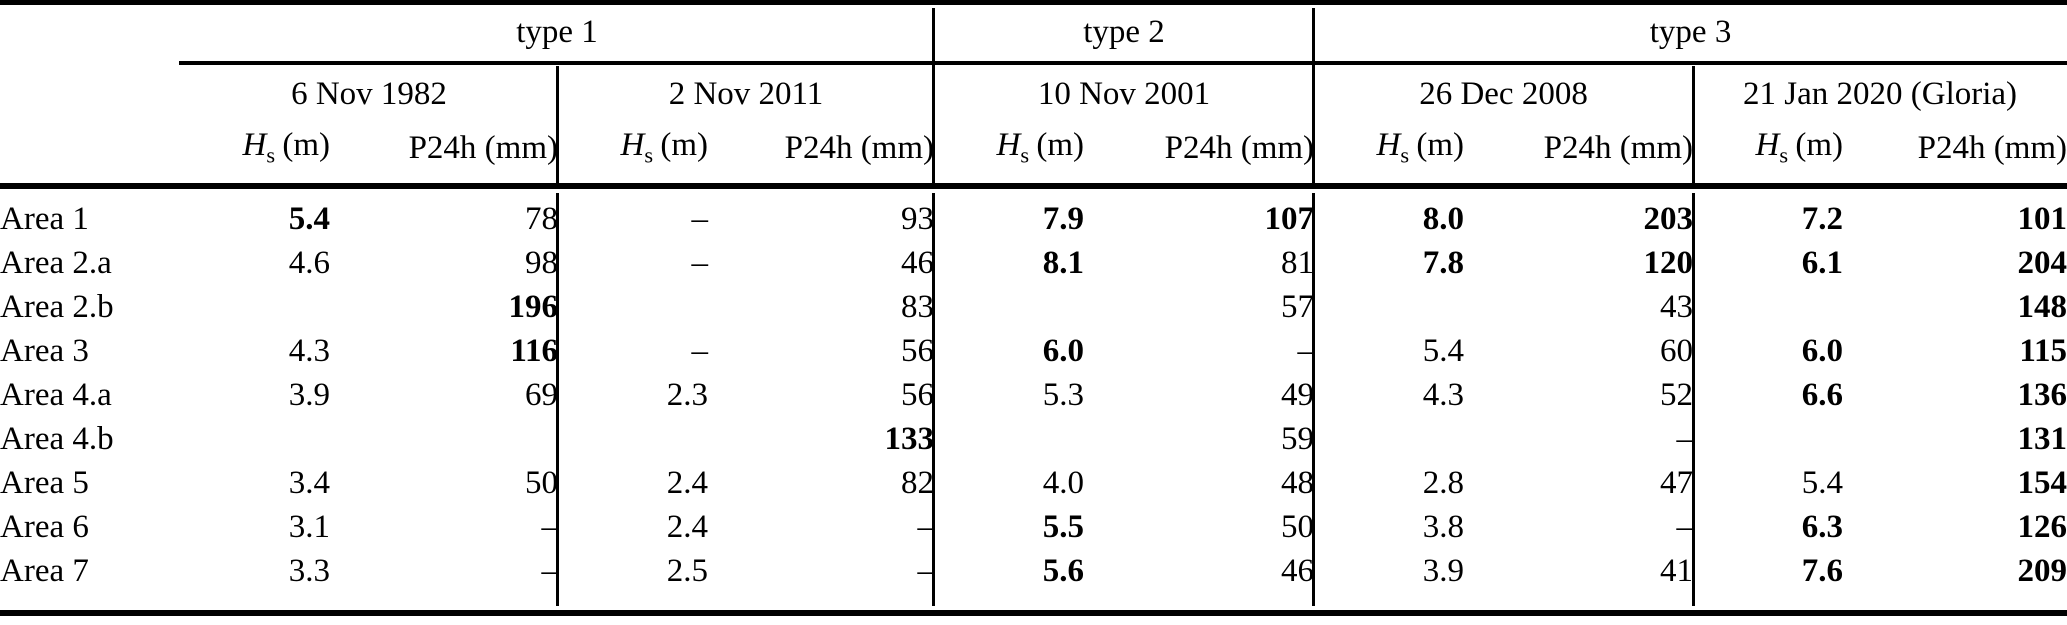 The height and width of the screenshot is (625, 2067). What do you see at coordinates (649, 155) in the screenshot?
I see `hs-subscript: s` at bounding box center [649, 155].